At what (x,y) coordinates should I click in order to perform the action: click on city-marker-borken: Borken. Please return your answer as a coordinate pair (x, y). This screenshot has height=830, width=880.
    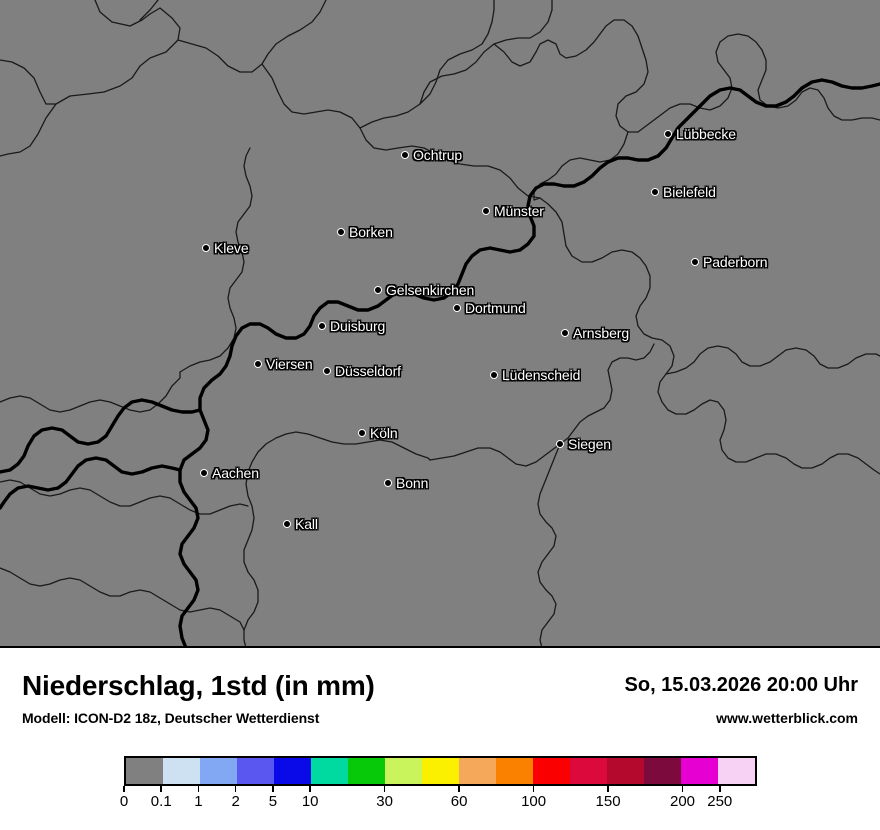
    Looking at the image, I should click on (365, 232).